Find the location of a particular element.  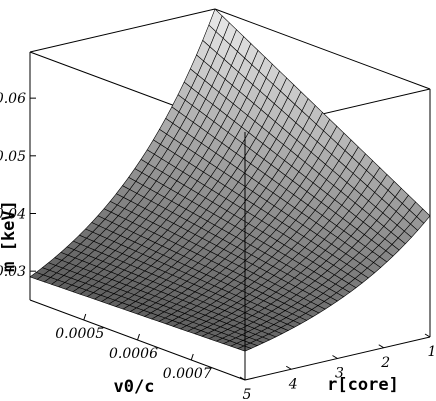

y-tick-labels: 1 2 3 4 5 is located at coordinates (339, 372).